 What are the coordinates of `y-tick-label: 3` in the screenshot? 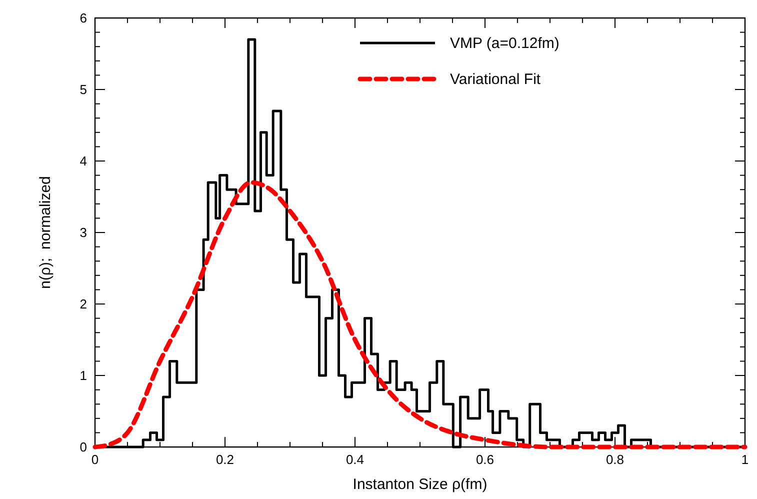 It's located at (83, 232).